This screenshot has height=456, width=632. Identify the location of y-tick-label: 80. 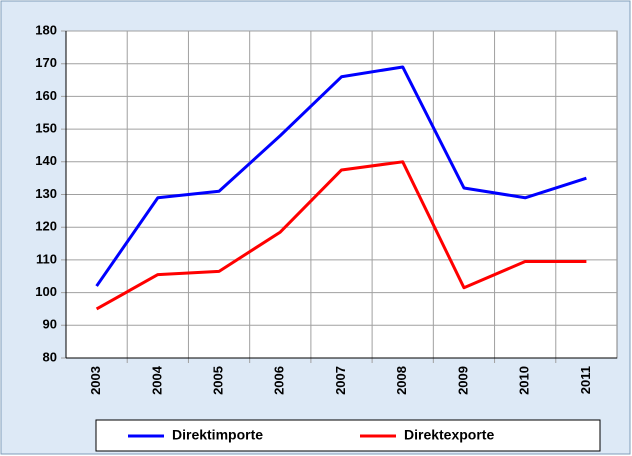
(50, 356).